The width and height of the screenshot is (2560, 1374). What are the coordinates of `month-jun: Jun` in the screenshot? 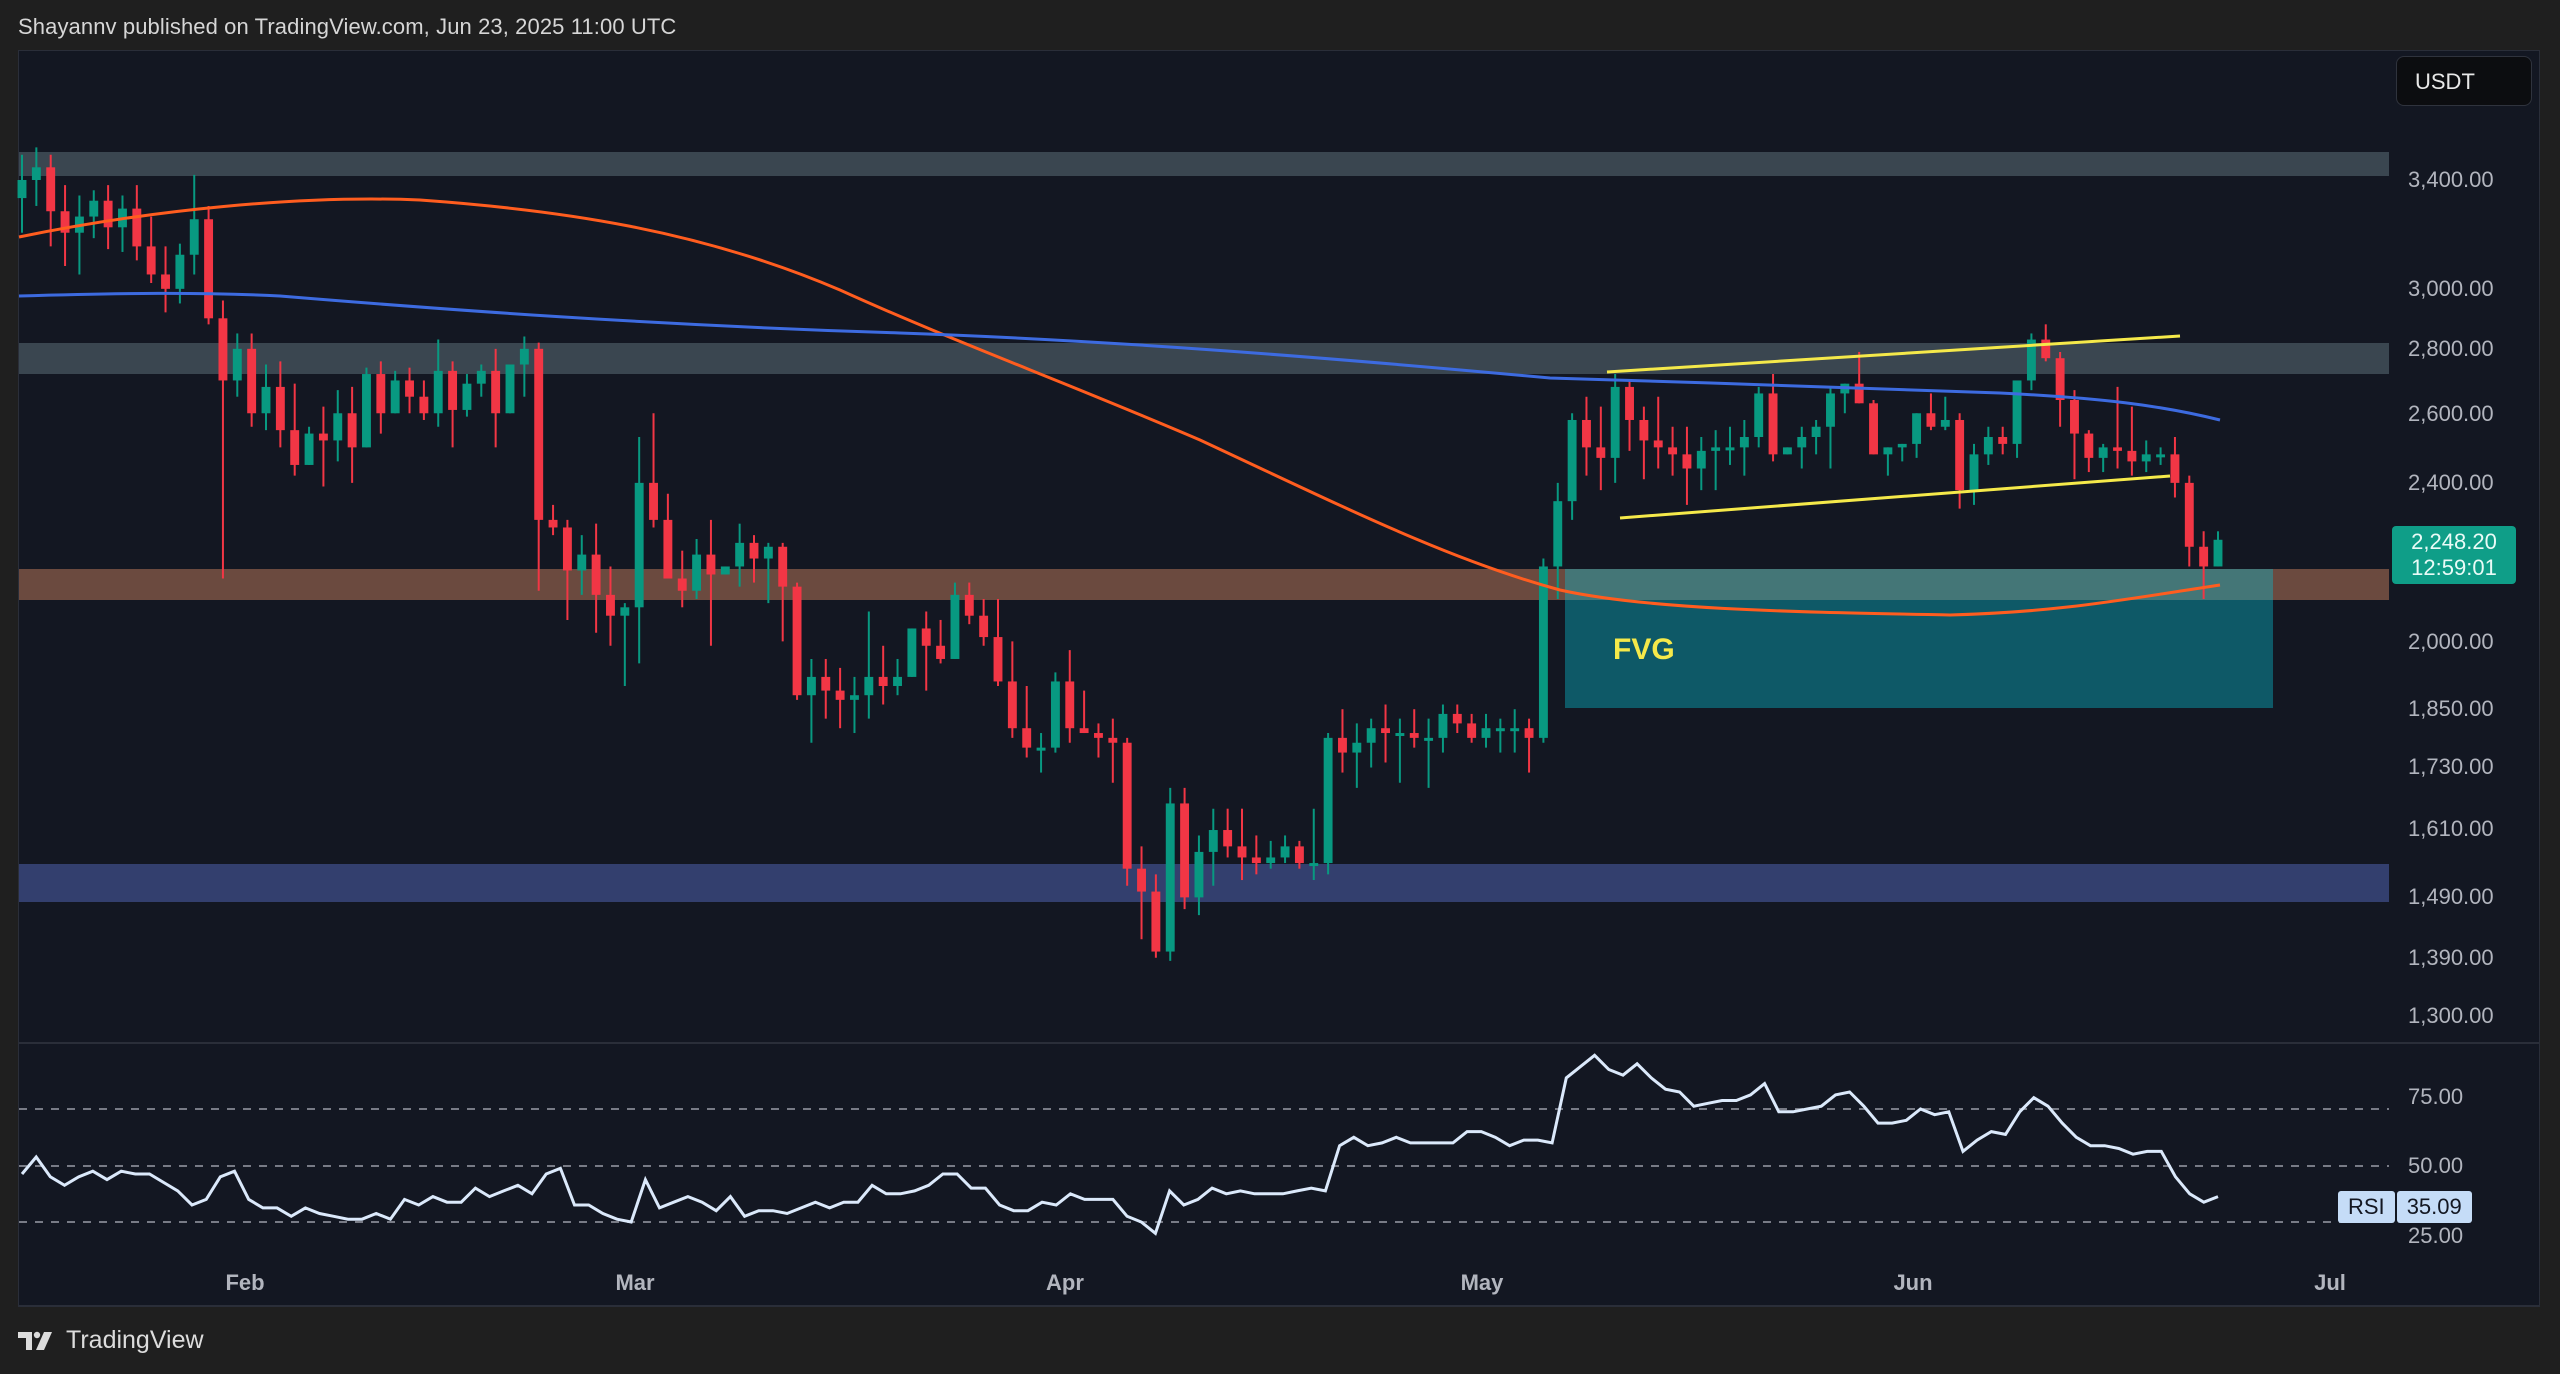 It's located at (1912, 1282).